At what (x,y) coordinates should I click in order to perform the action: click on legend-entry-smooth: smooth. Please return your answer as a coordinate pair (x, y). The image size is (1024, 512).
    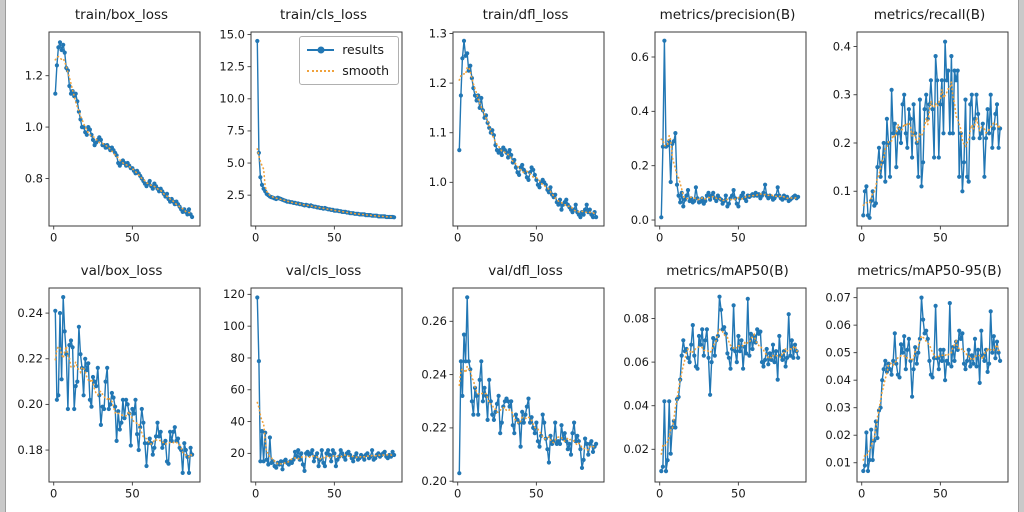
    Looking at the image, I should click on (348, 70).